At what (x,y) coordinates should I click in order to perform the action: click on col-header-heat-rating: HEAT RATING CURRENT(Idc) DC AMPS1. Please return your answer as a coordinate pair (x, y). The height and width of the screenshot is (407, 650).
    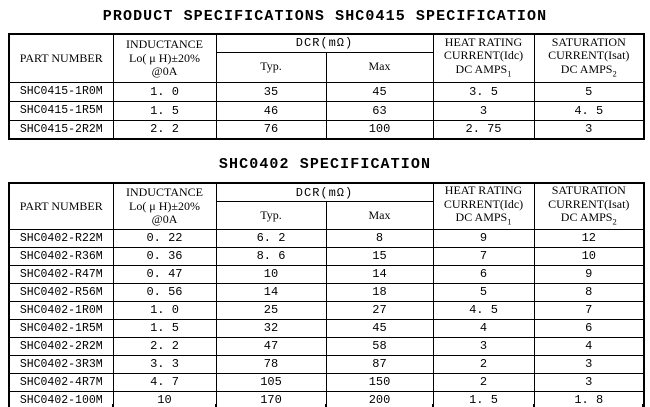
    Looking at the image, I should click on (483, 58).